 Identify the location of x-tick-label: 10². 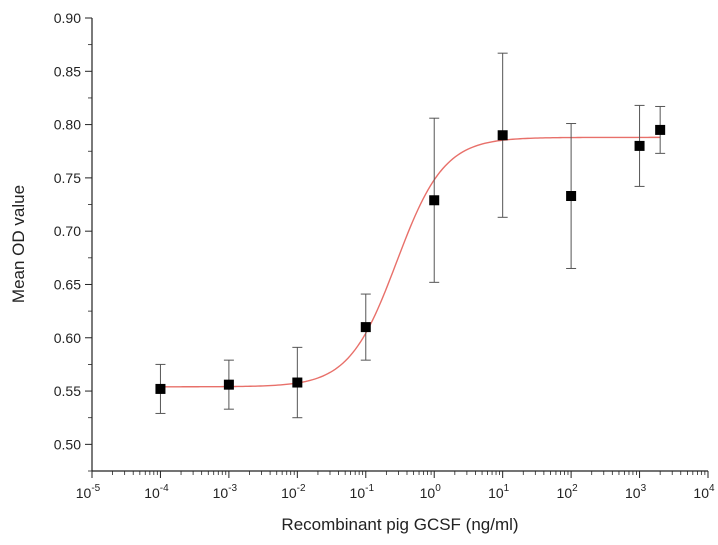
(568, 492).